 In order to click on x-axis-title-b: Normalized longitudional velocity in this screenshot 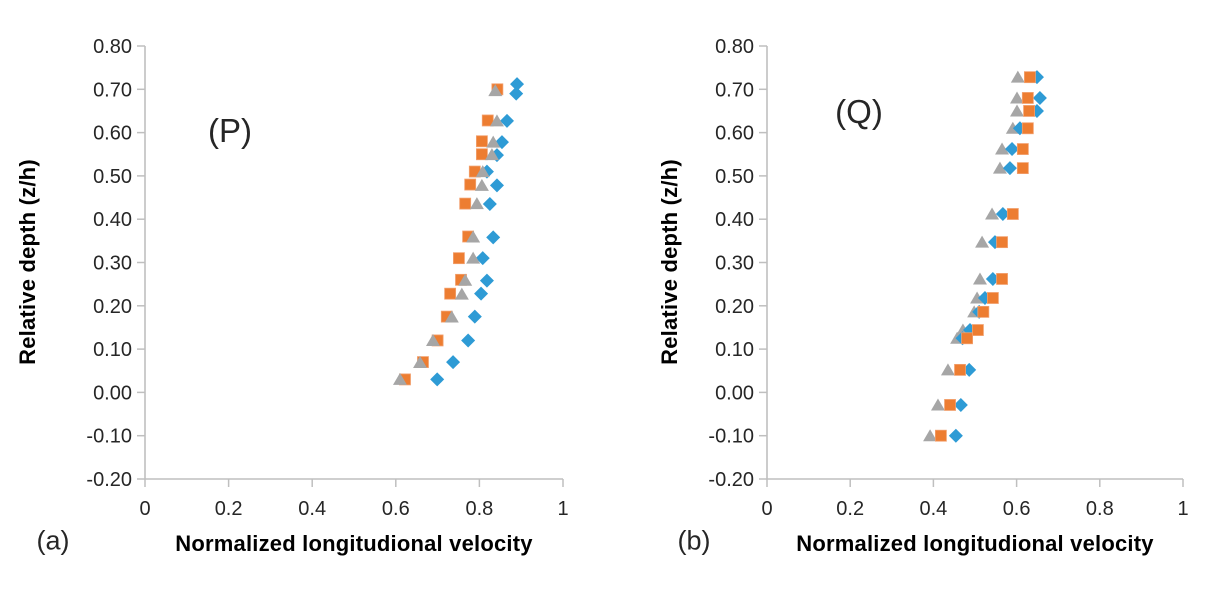, I will do `click(975, 543)`.